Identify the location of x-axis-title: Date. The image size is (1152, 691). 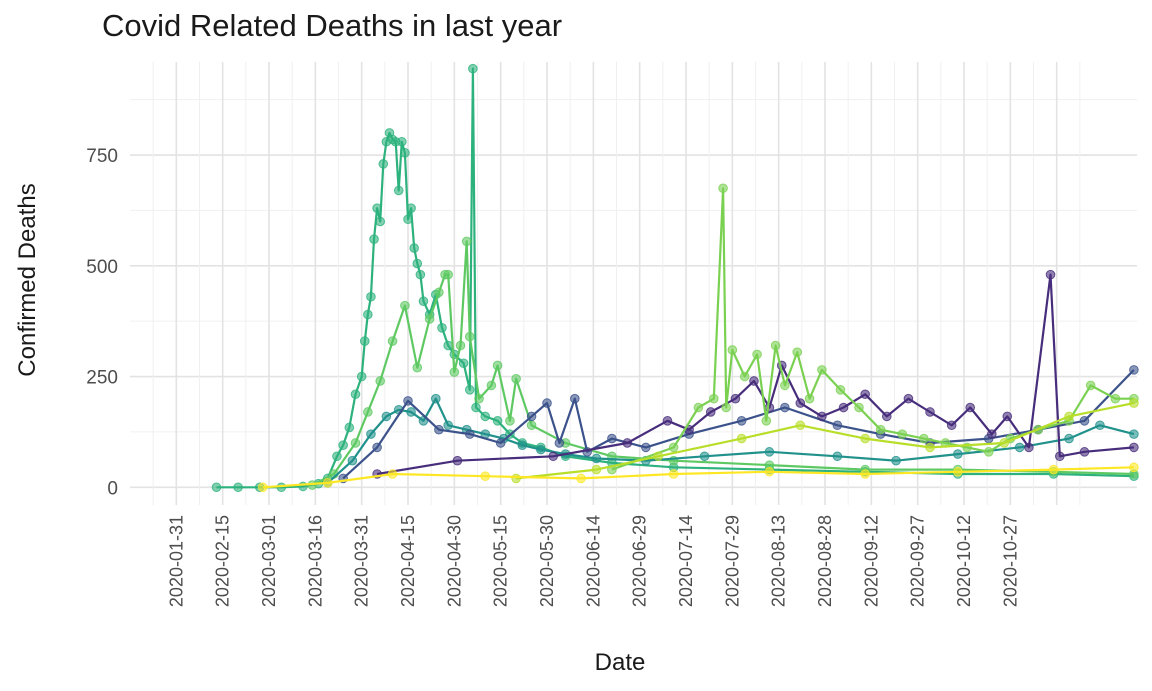
(620, 662).